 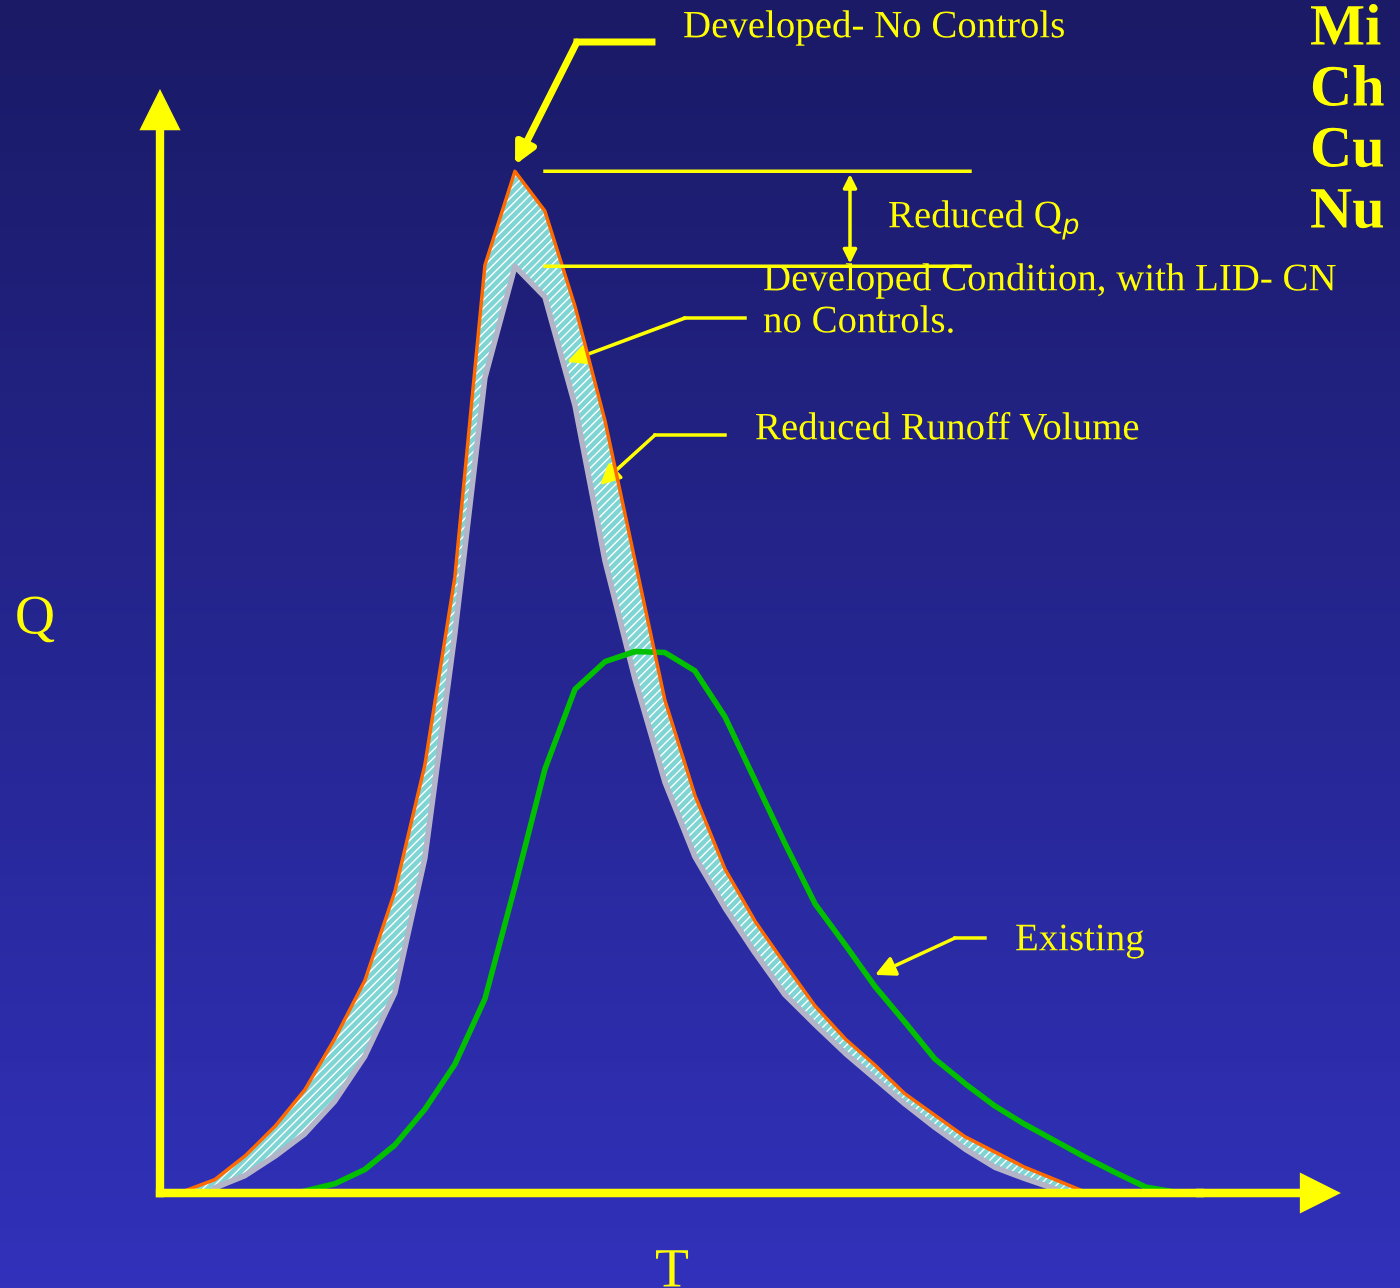 What do you see at coordinates (1049, 298) in the screenshot?
I see `annotation: Developed Condition, with LID- CN no Controls.` at bounding box center [1049, 298].